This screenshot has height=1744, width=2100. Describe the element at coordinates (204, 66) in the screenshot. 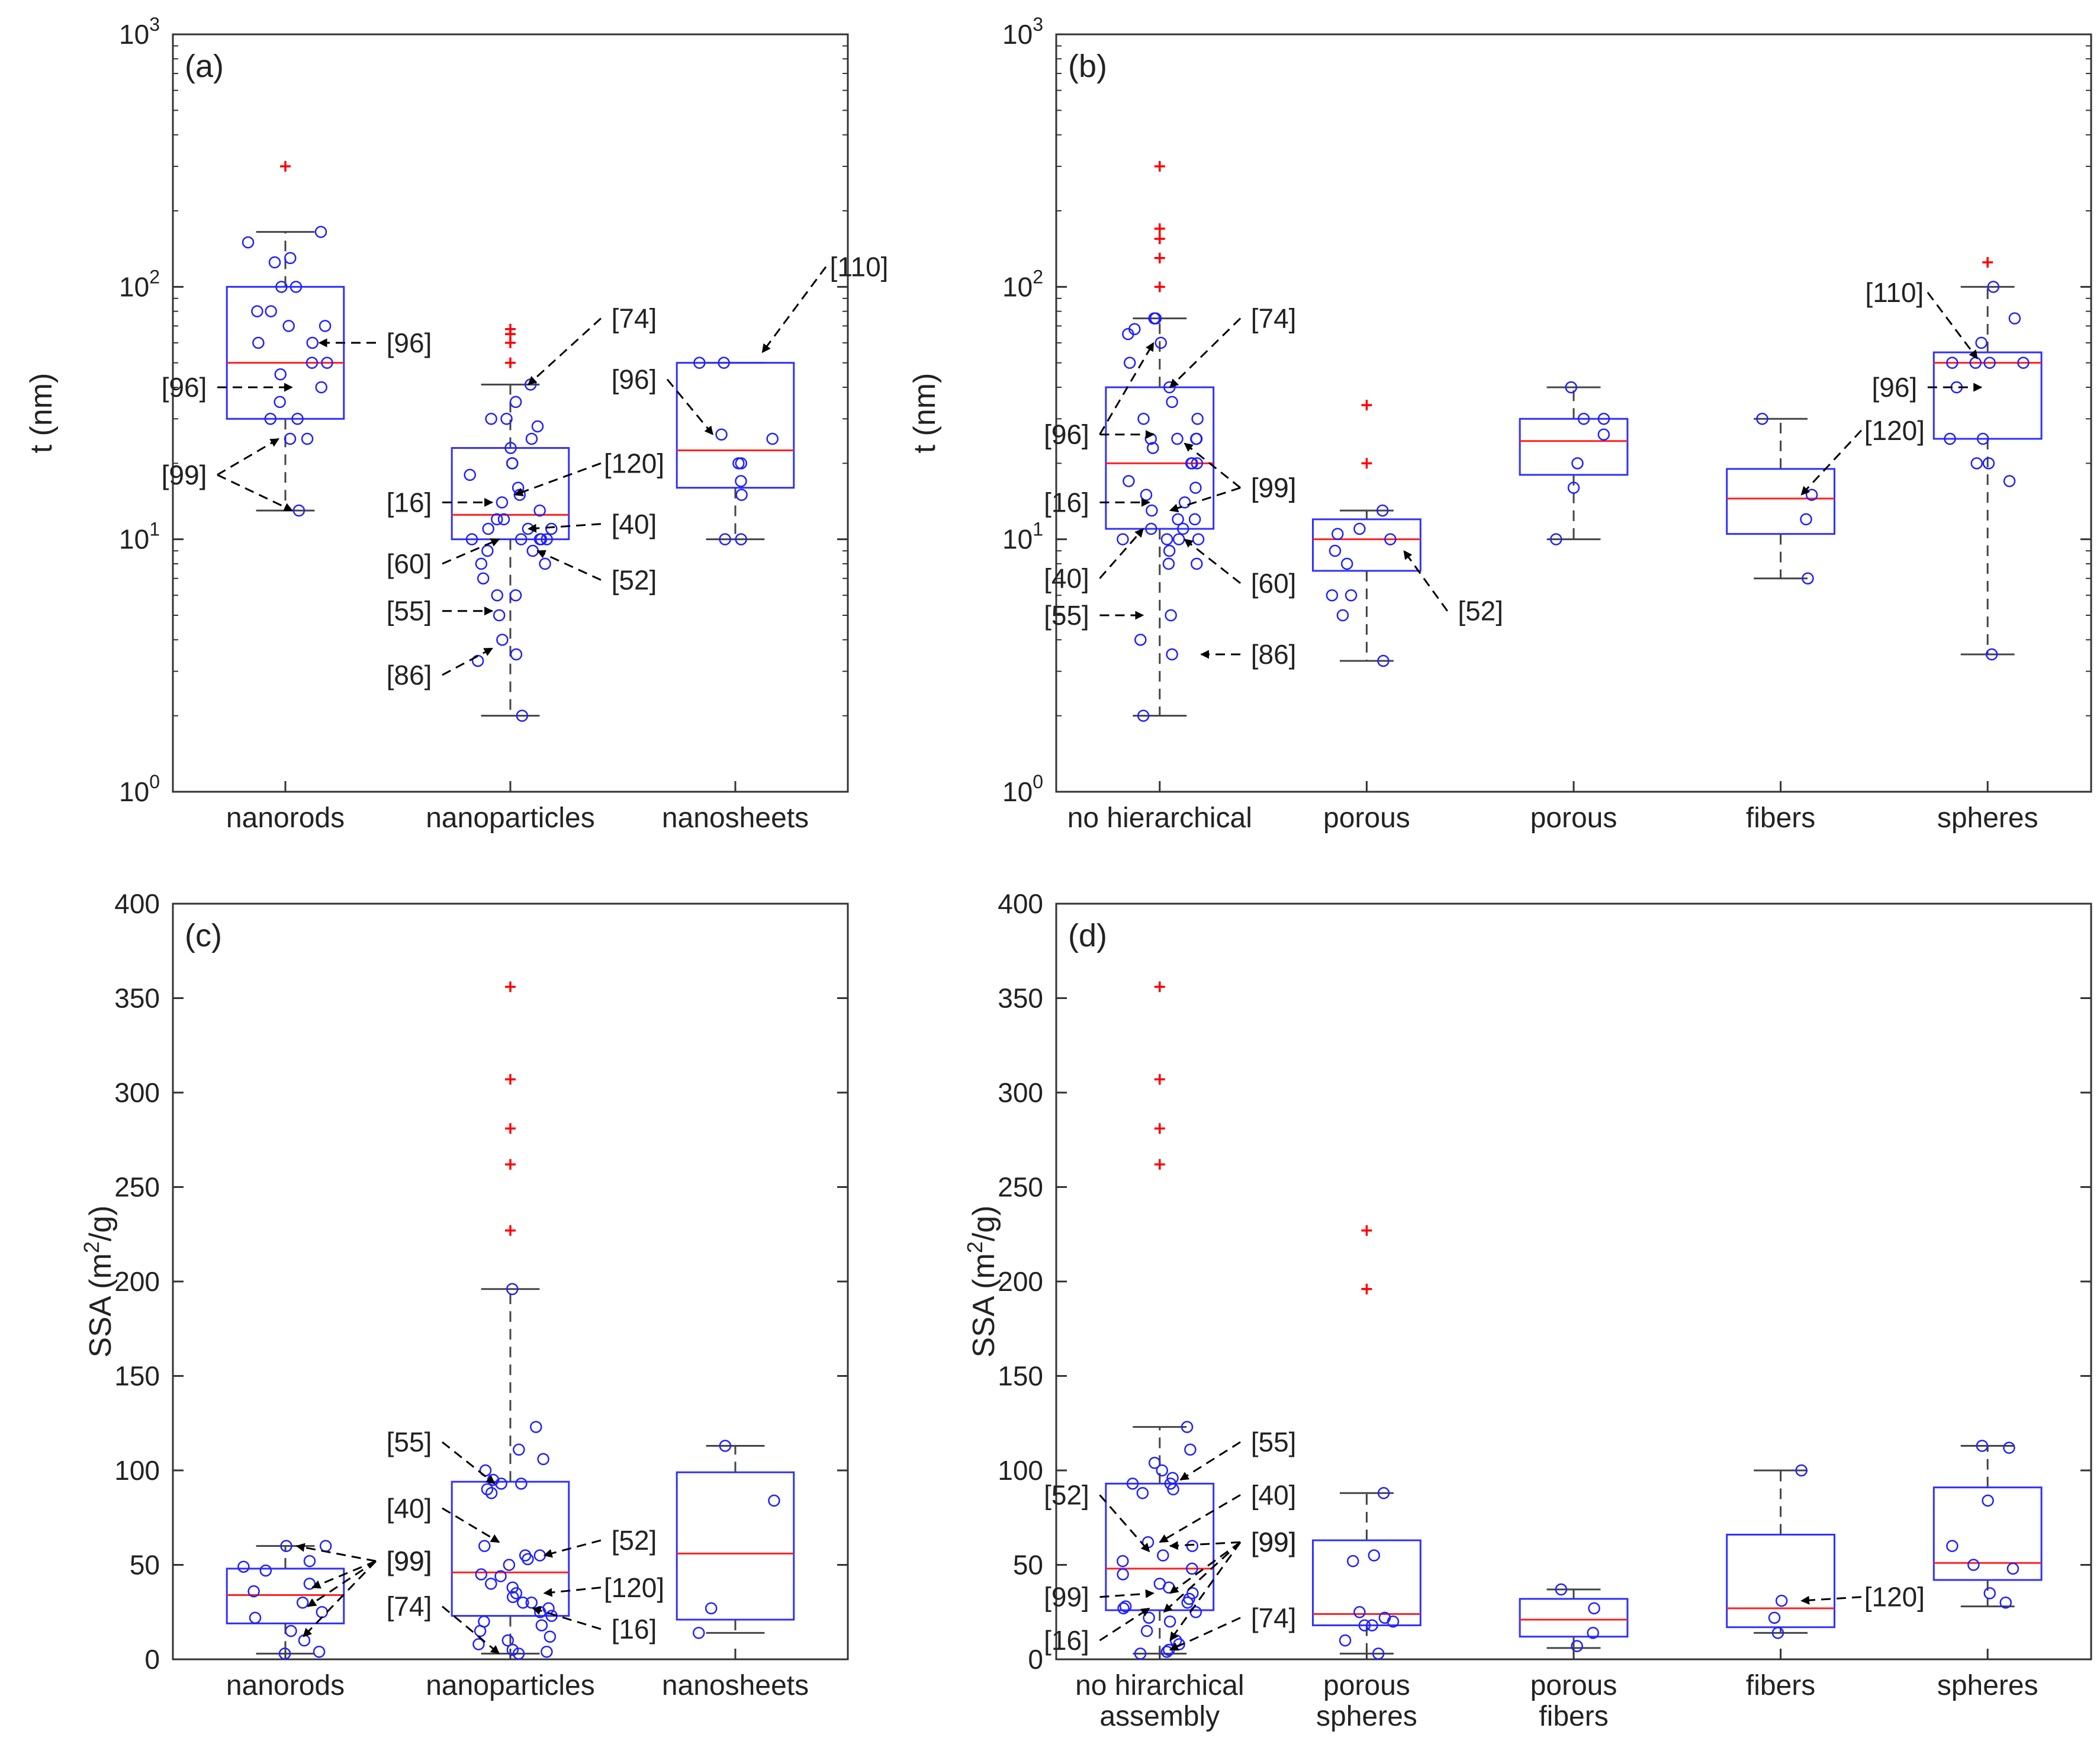

I see `panel-label: (a)` at that location.